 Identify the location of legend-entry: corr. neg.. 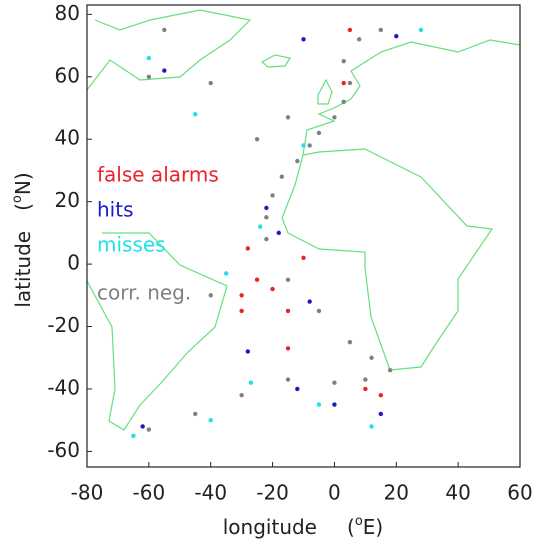
(144, 293).